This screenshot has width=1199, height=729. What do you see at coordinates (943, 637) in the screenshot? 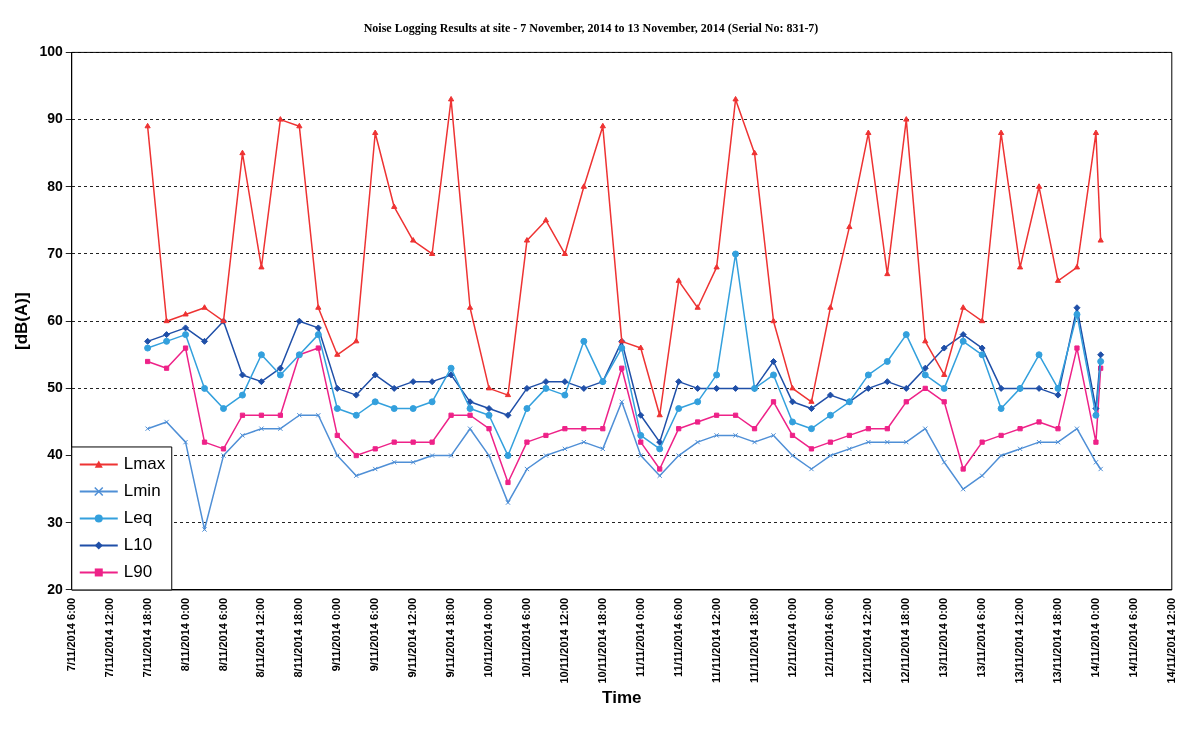
I see `x-tick-label: 13/11/2014 0:00` at bounding box center [943, 637].